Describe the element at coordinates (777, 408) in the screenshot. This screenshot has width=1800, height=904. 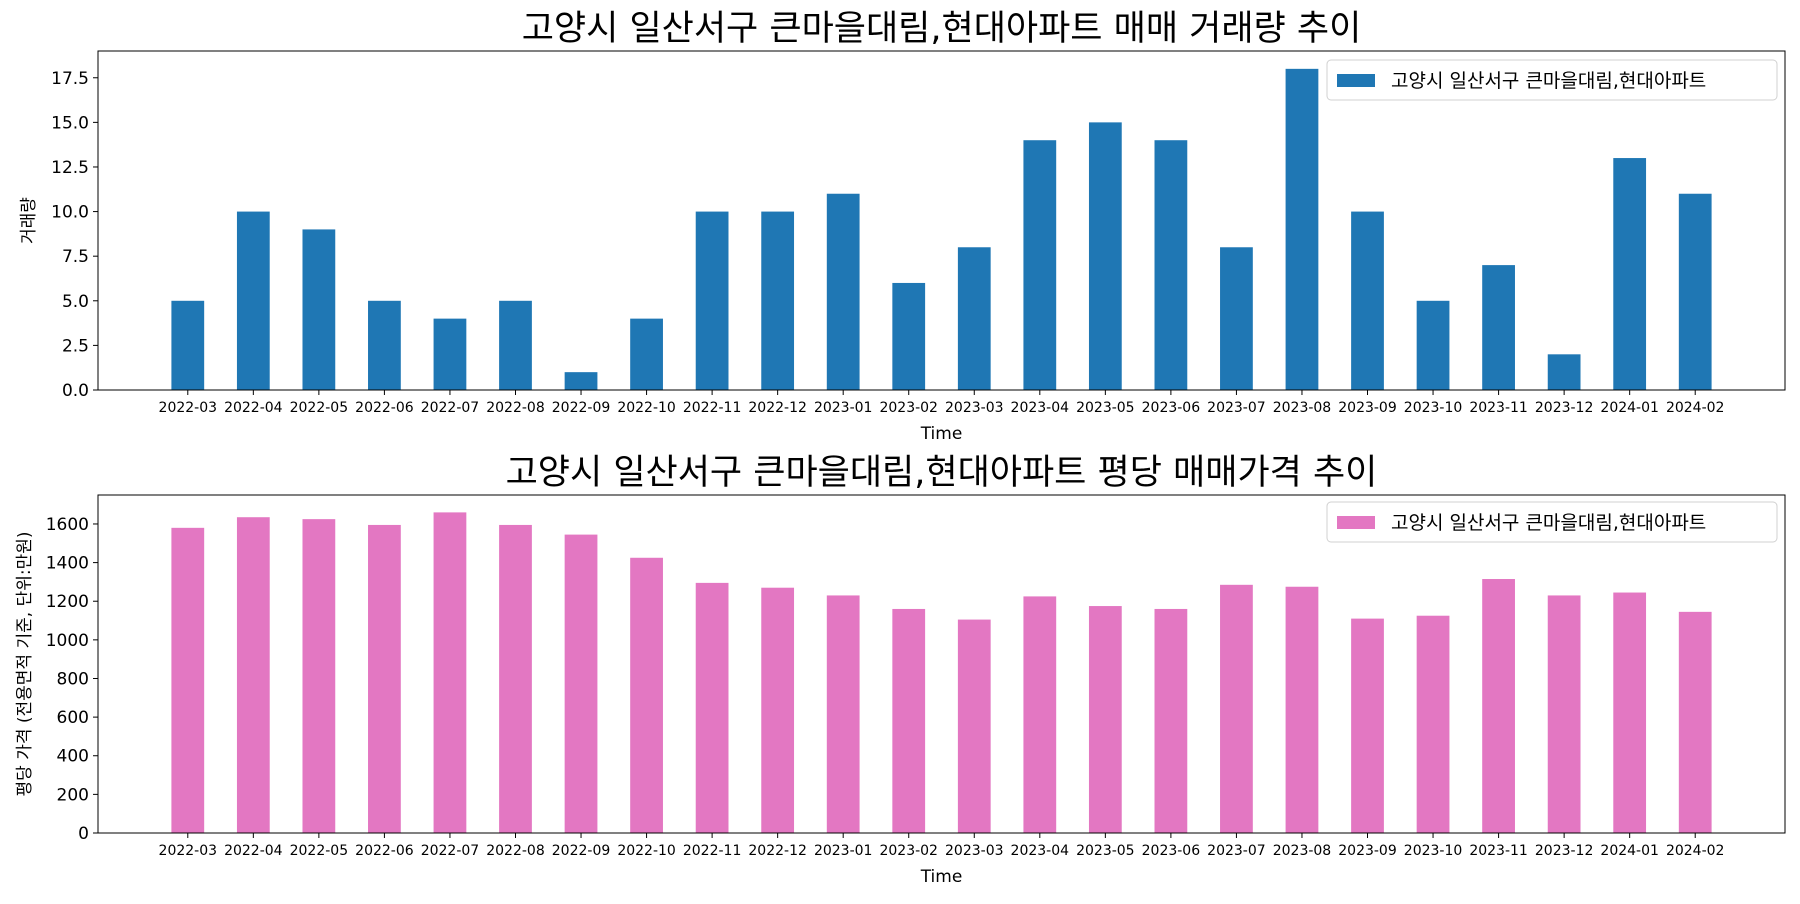
I see `x-tick-label: 2022-12` at that location.